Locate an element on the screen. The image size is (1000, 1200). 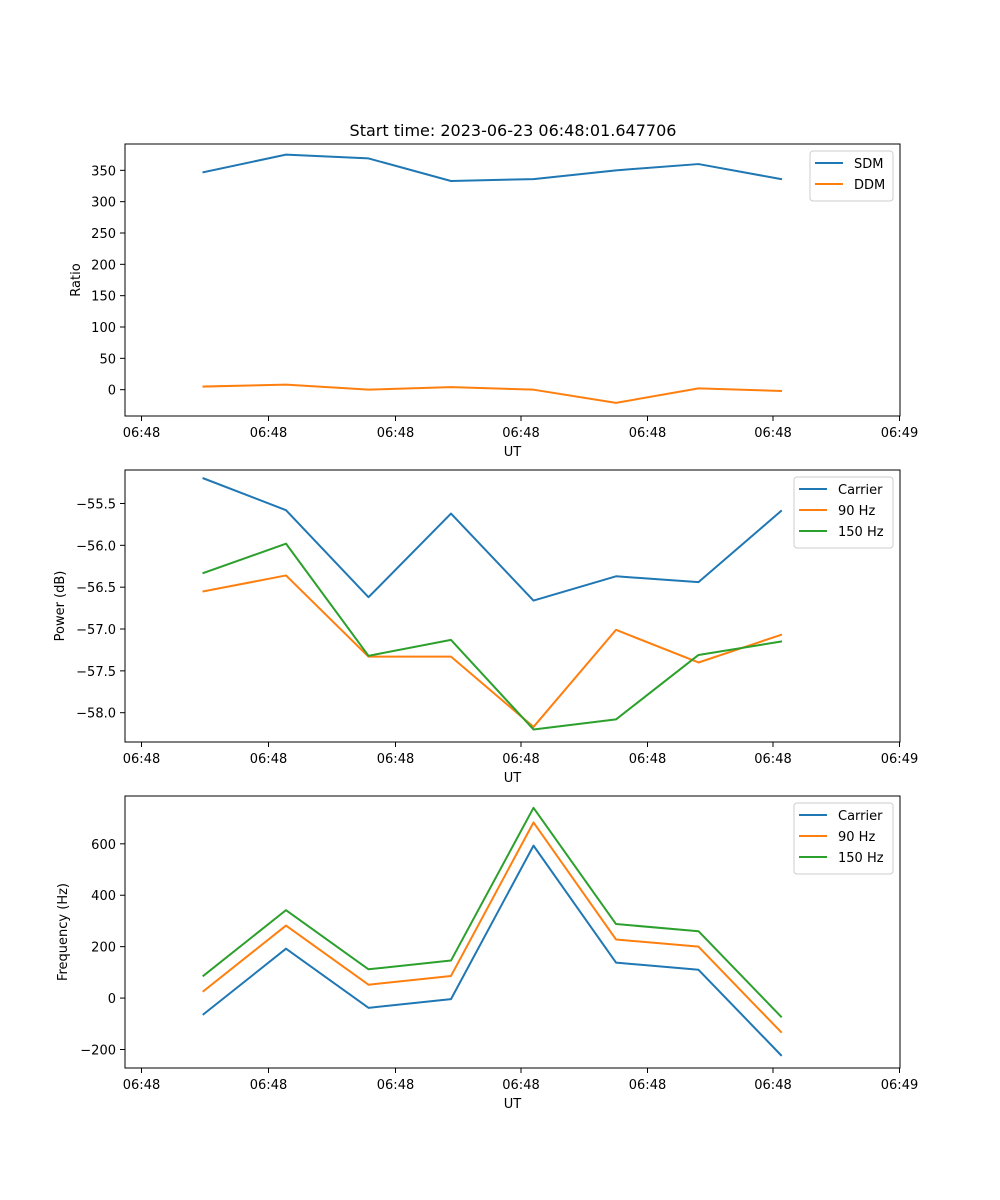
y-axis-label: Power (dB) is located at coordinates (60, 606).